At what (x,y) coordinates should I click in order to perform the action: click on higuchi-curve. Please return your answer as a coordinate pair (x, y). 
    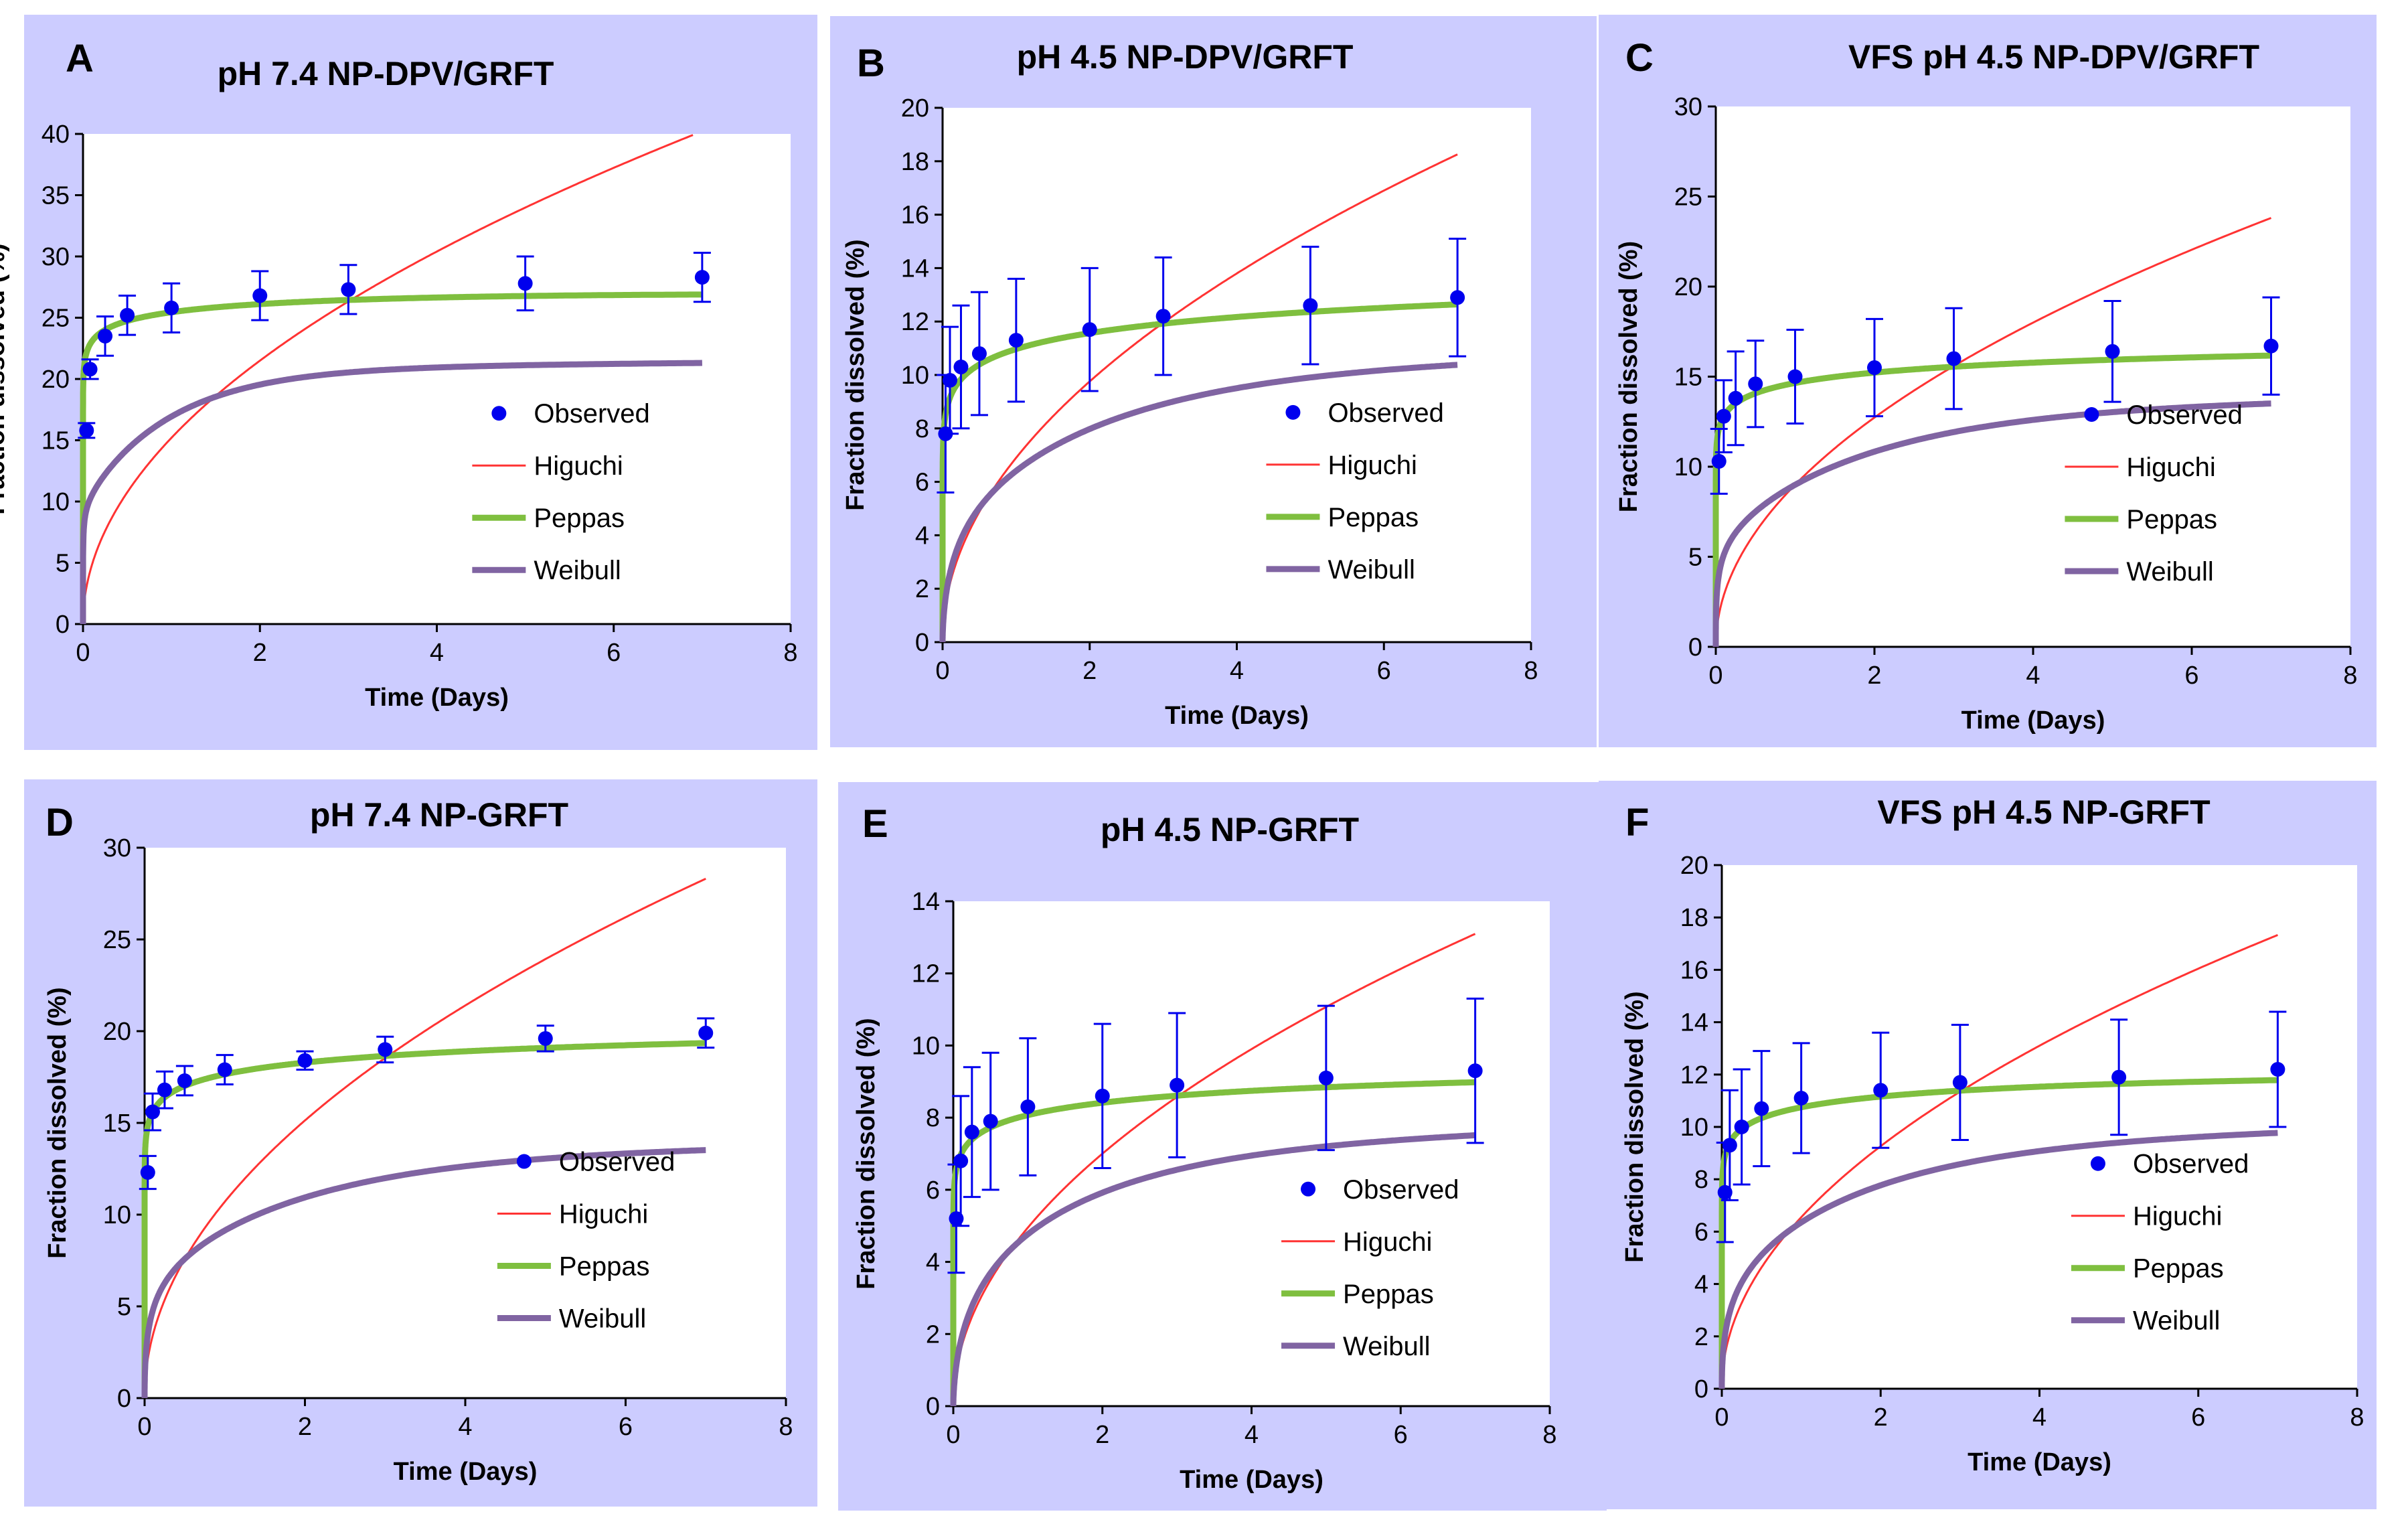
    Looking at the image, I should click on (424, 1137).